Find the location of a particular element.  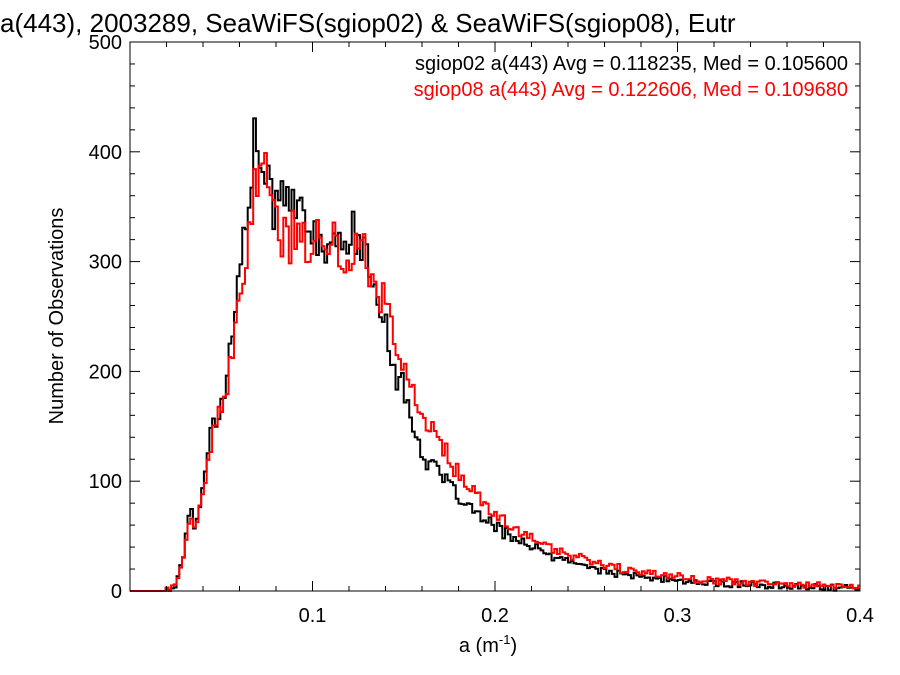

x-tick-label: 0.3 is located at coordinates (678, 616).